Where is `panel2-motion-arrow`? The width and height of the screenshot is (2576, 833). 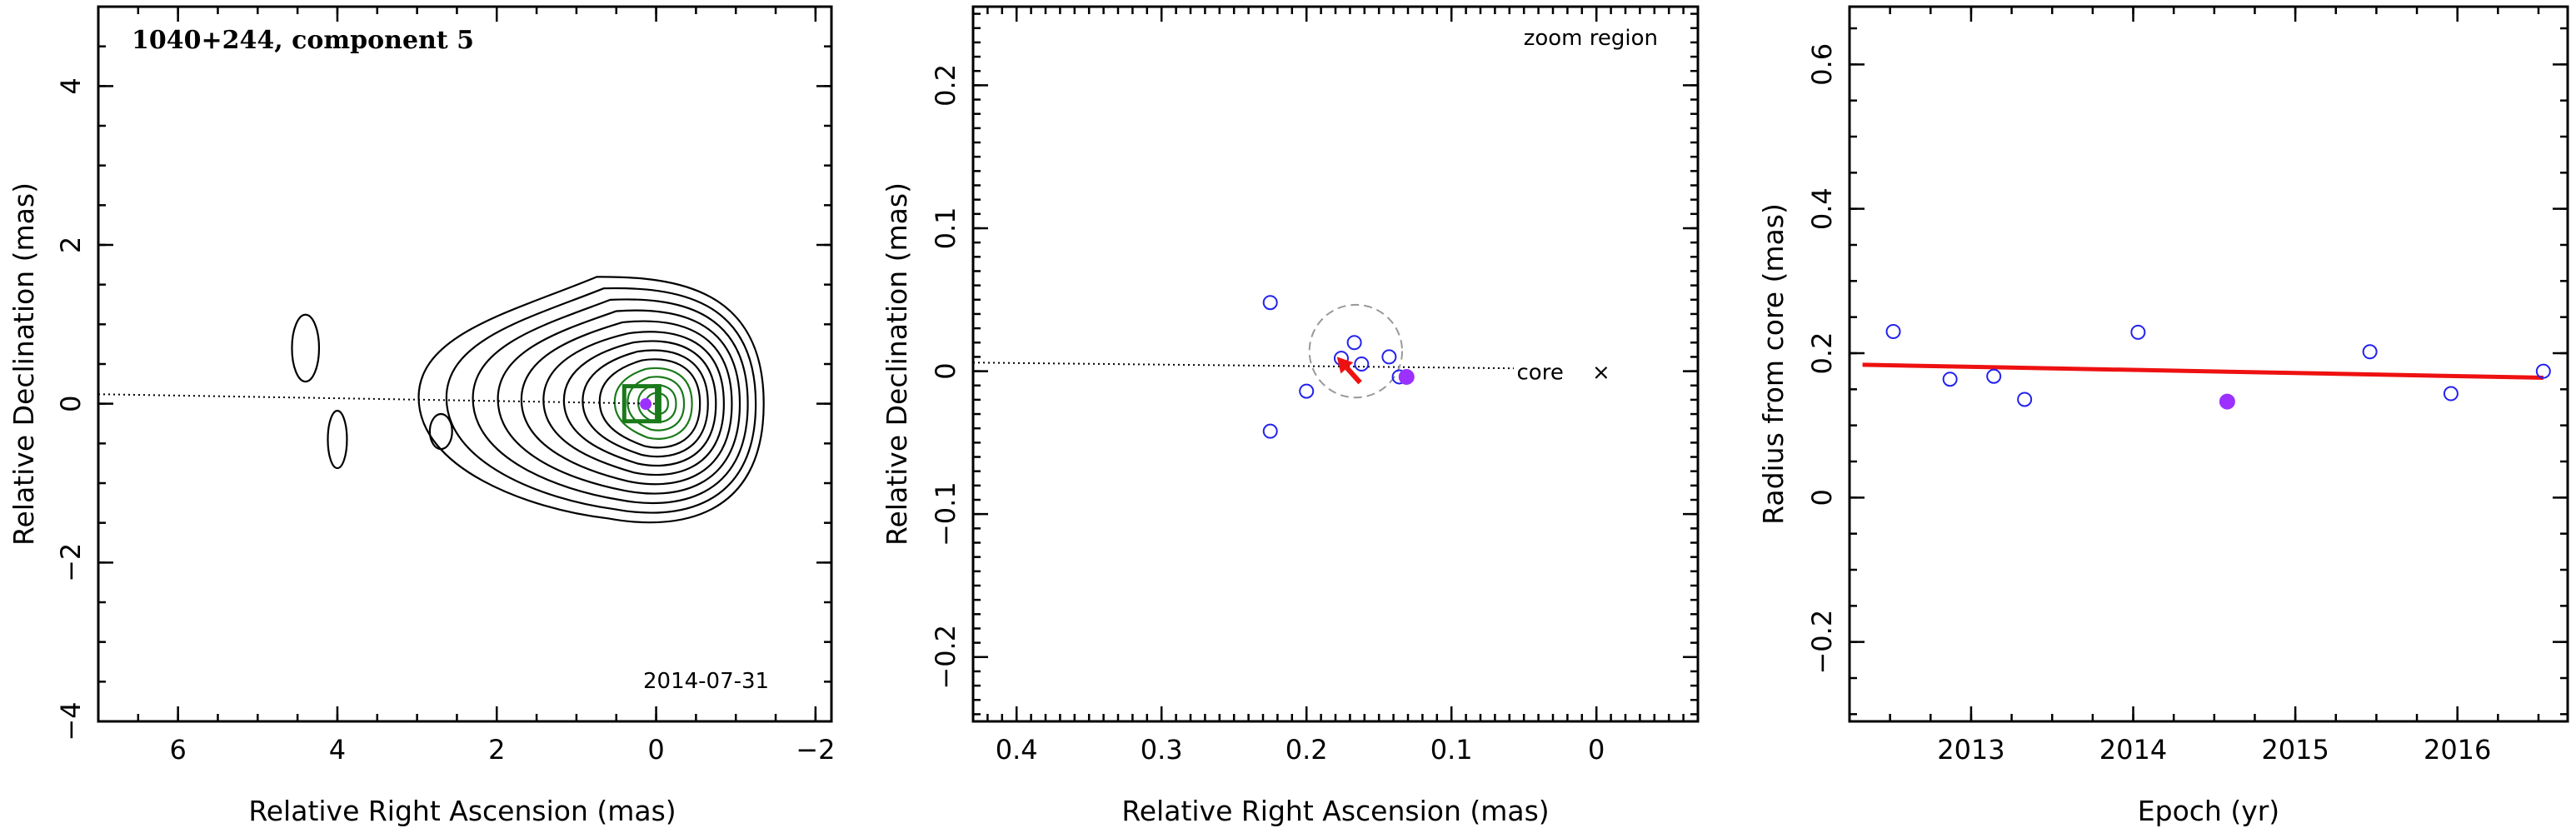
panel2-motion-arrow is located at coordinates (1353, 375).